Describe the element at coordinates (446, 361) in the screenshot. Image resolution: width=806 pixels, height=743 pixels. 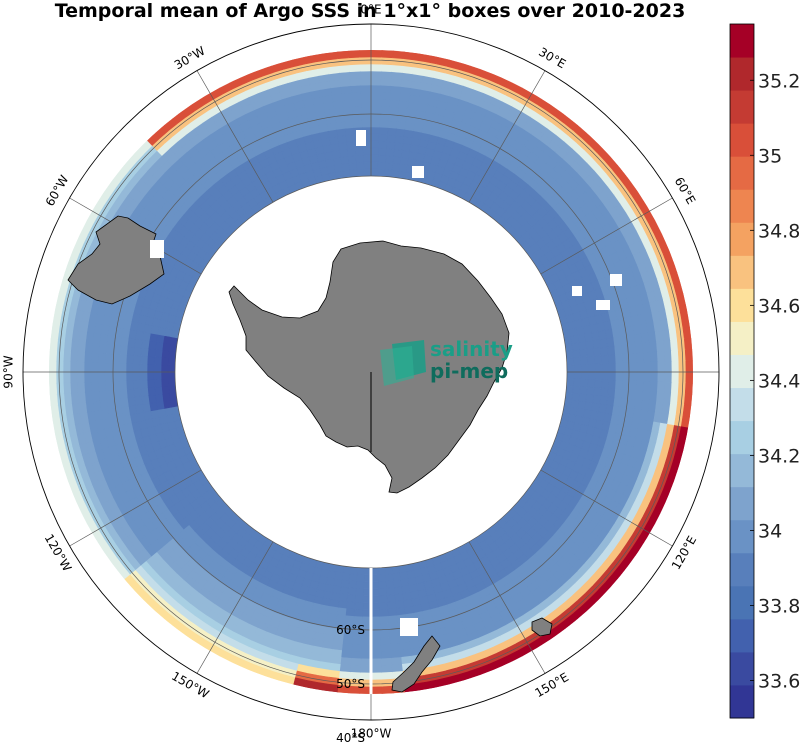
I see `salinity-pi-mep-logo: salinity pi-mep` at that location.